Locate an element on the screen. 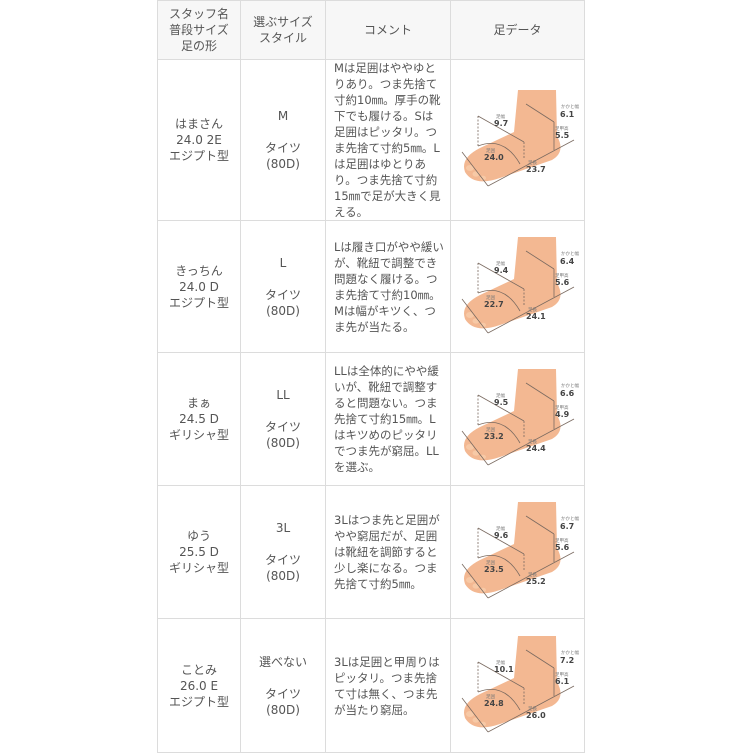 Image resolution: width=740 pixels, height=753 pixels. size-style-cell: 選べない タイツ (80D) is located at coordinates (283, 685).